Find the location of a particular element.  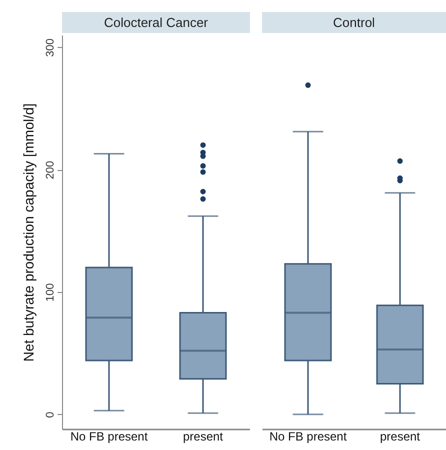

y-axis-title: Net butyrate production capacity [mmol/d] is located at coordinates (28, 232).